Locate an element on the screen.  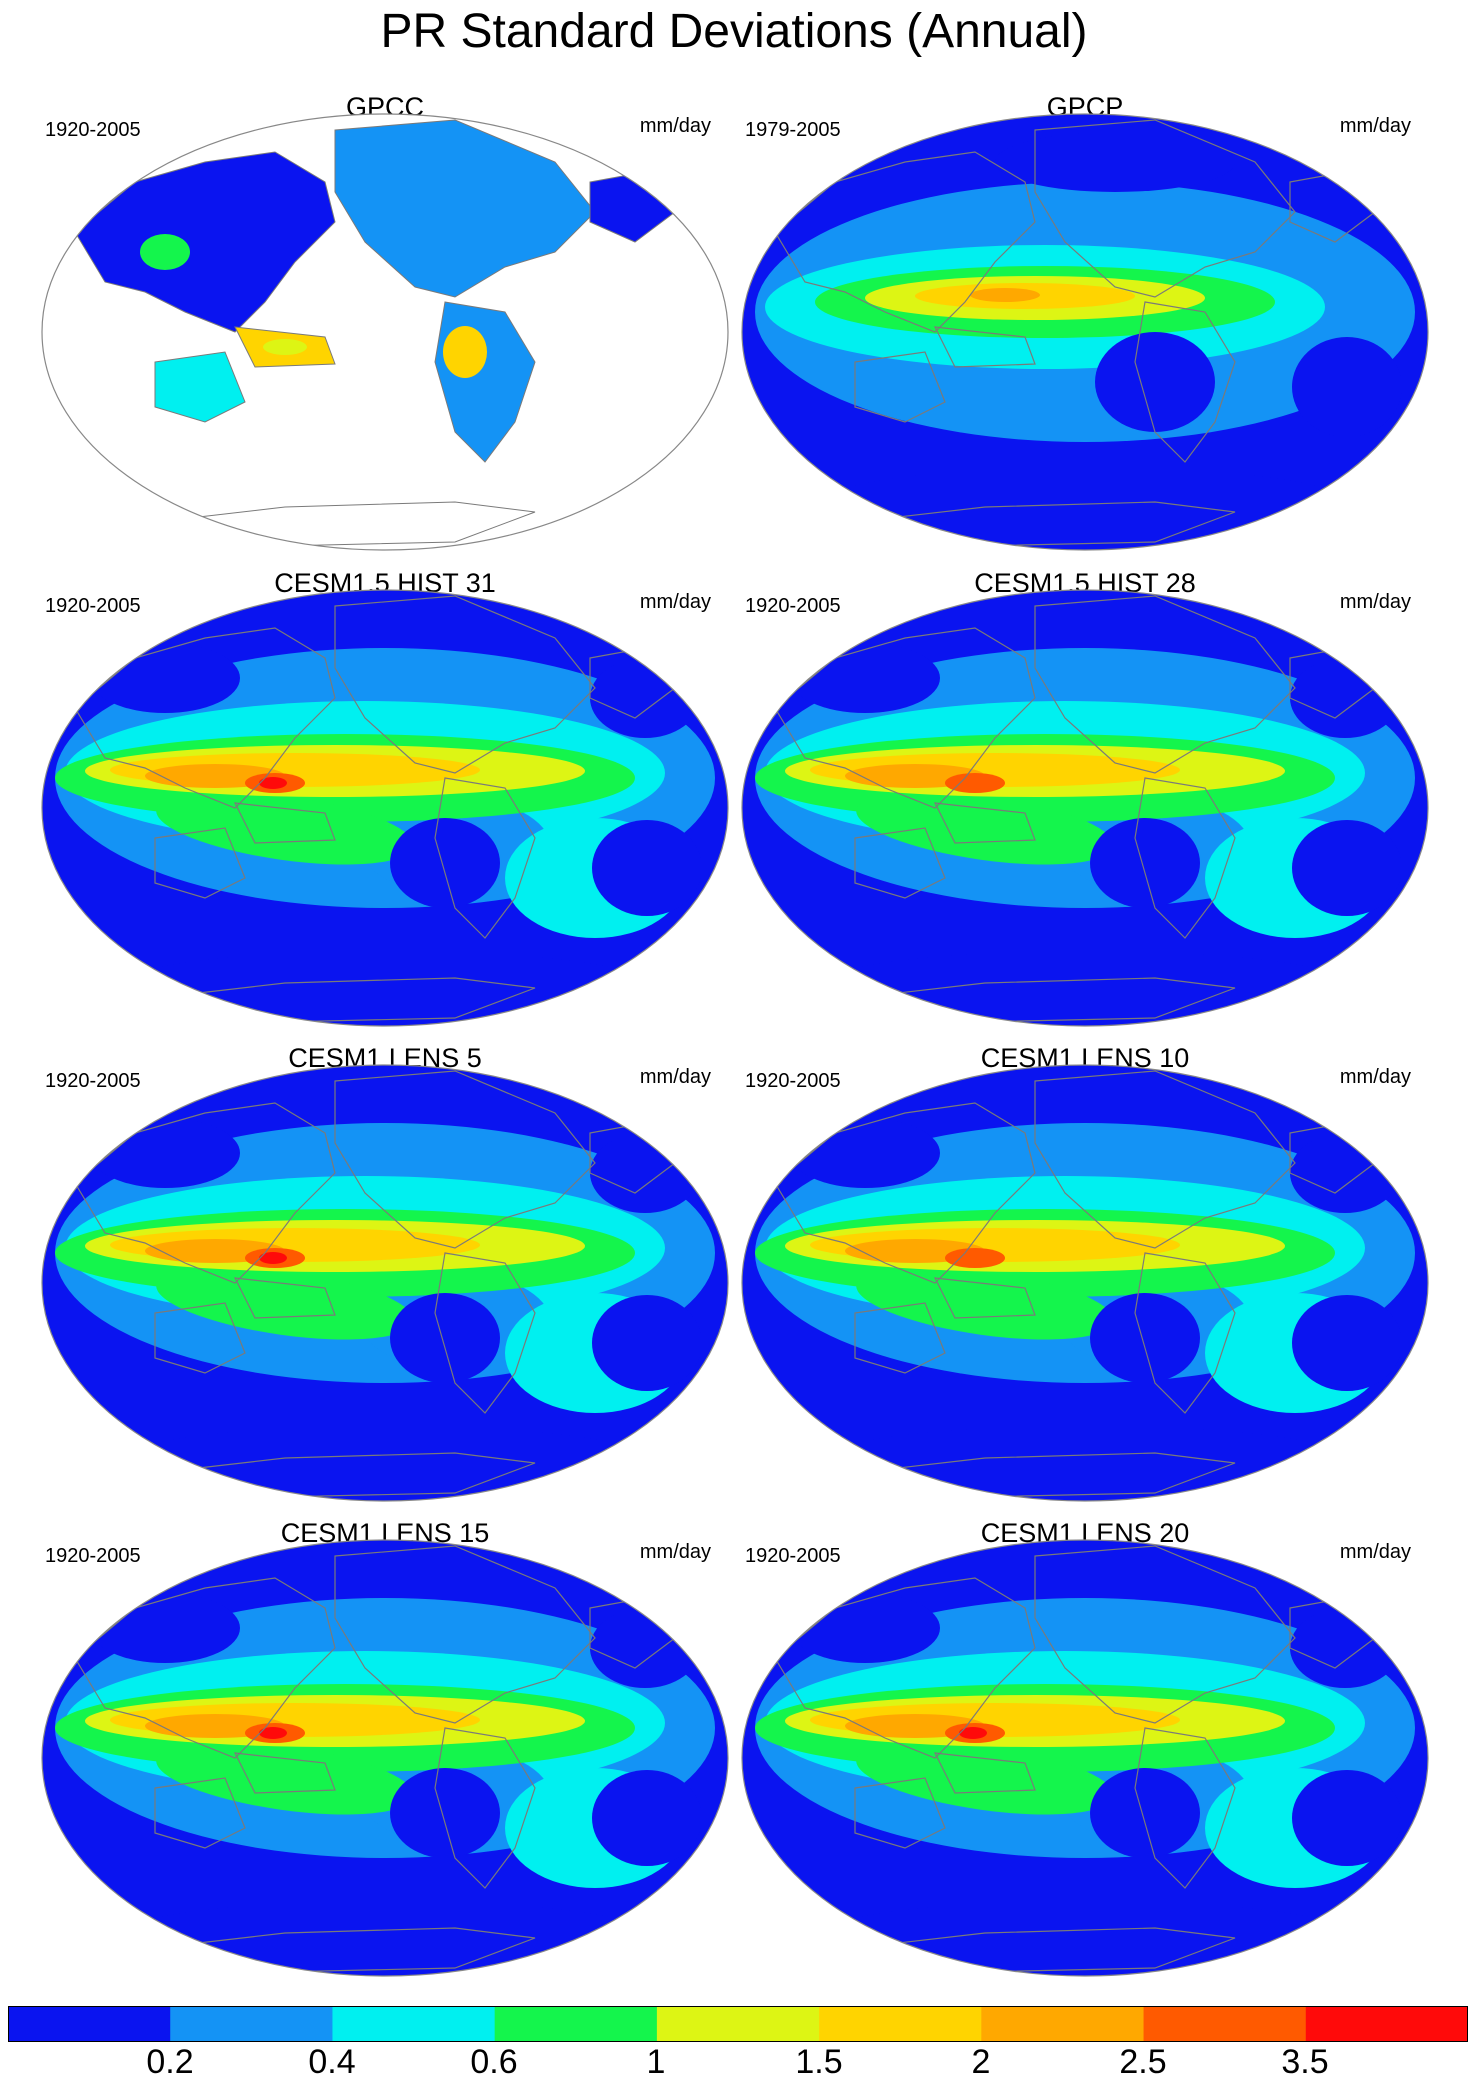
panel-cesm15-hist-31: CESM1.5 HIST 31 1920-2005 mm/day is located at coordinates (385, 803).